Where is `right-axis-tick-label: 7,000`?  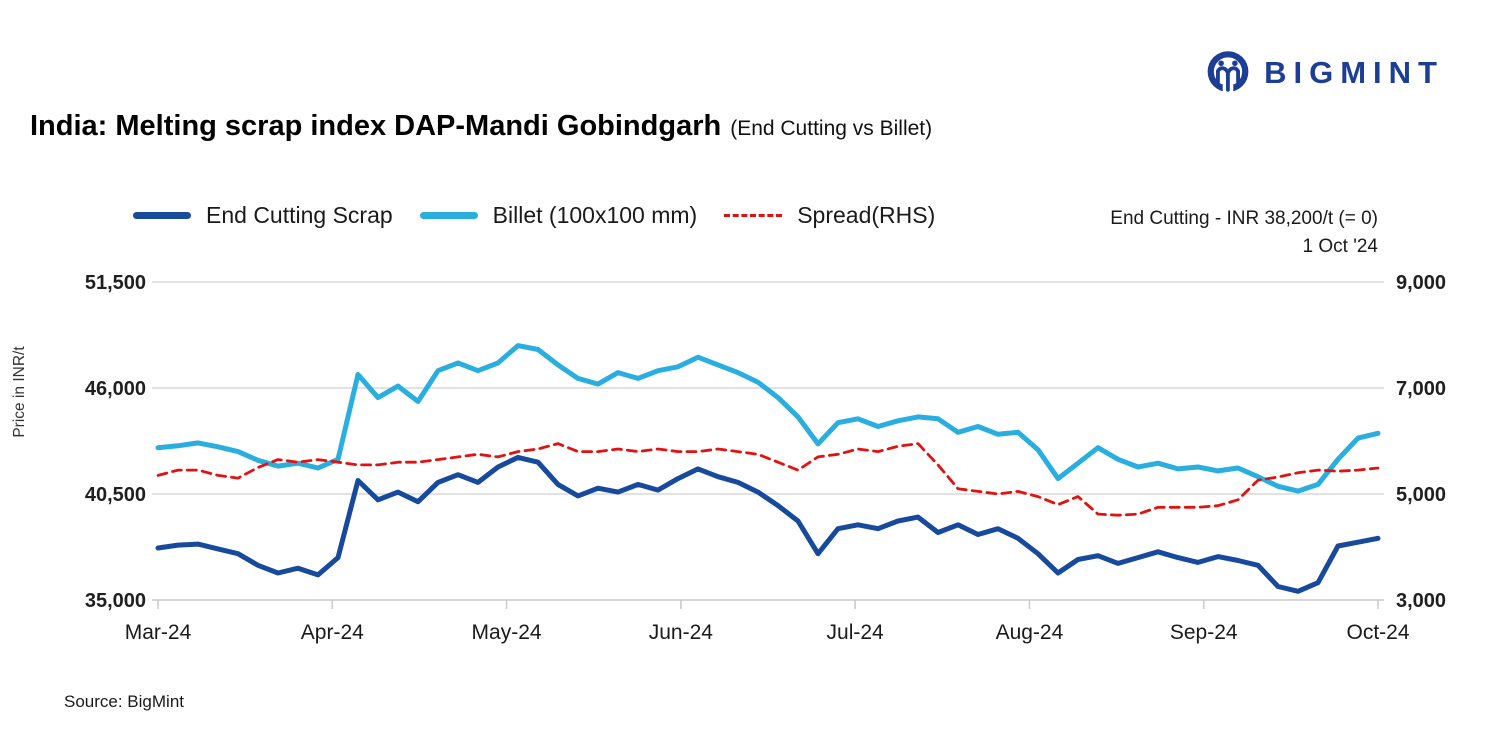 right-axis-tick-label: 7,000 is located at coordinates (1421, 389).